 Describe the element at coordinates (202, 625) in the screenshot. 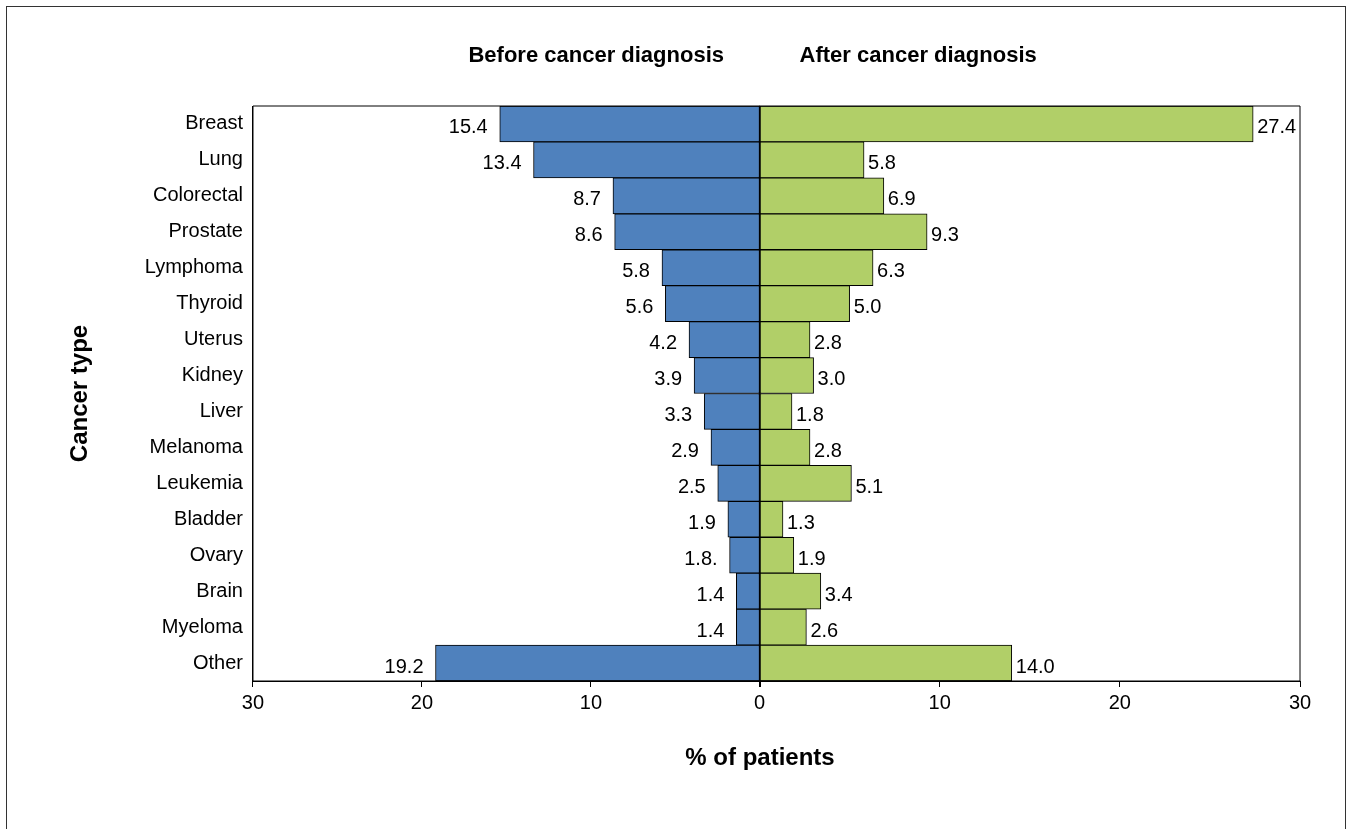

I see `y-tick-label: Myeloma` at that location.